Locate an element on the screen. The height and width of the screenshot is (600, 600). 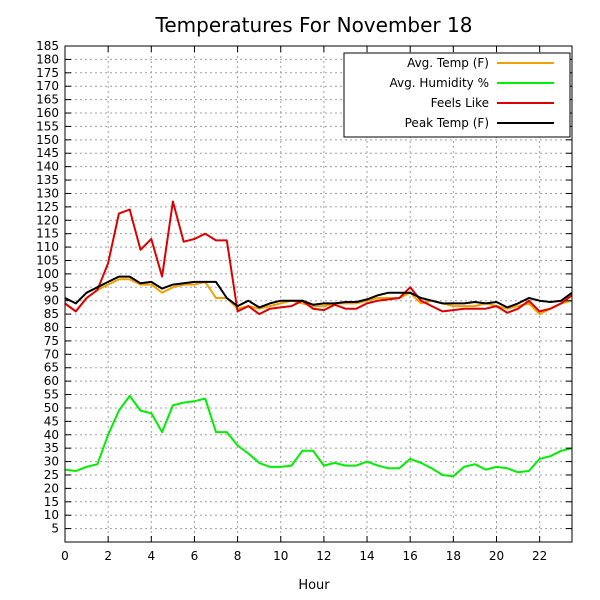
y-tick-label: 80 is located at coordinates (51, 328).